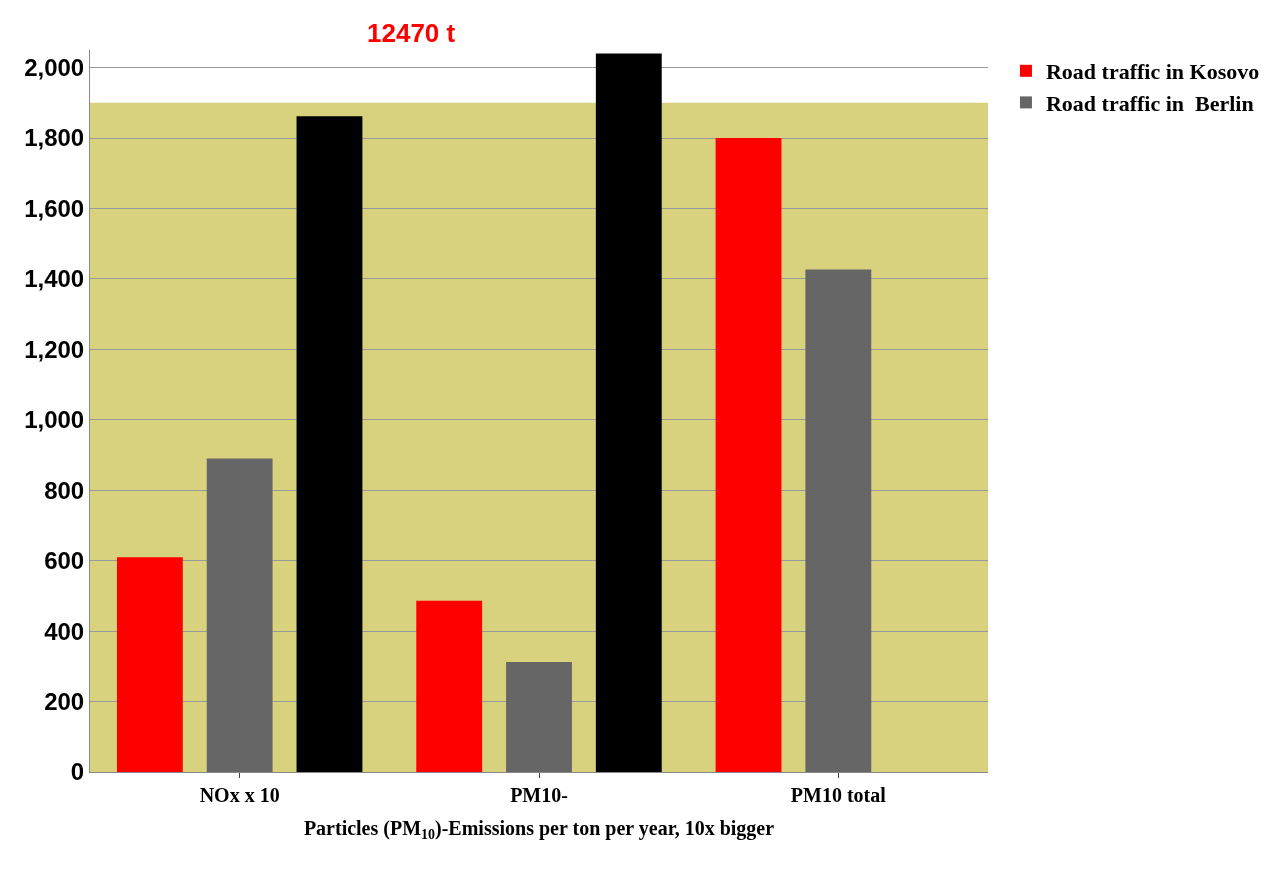  I want to click on y-tick-label: 1,400, so click(54, 279).